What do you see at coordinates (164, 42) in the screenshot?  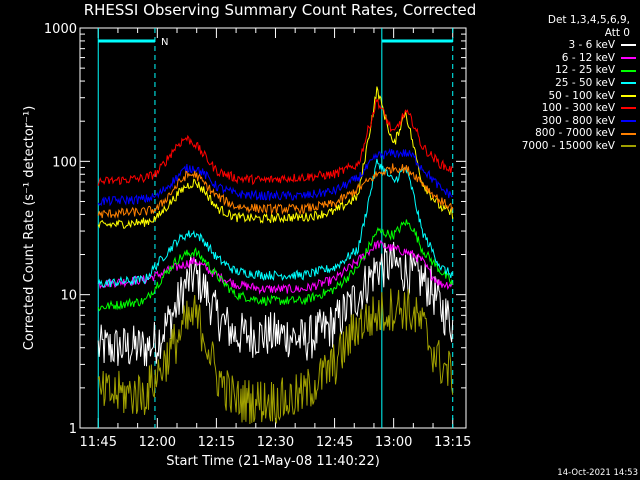 I see `flag-label: N` at bounding box center [164, 42].